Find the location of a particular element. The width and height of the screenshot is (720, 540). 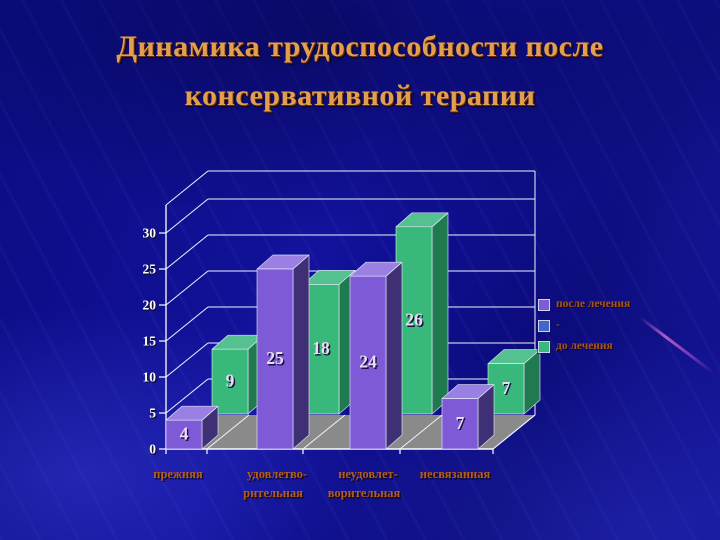

y-tick-label-shadow: 10 is located at coordinates (151, 378).